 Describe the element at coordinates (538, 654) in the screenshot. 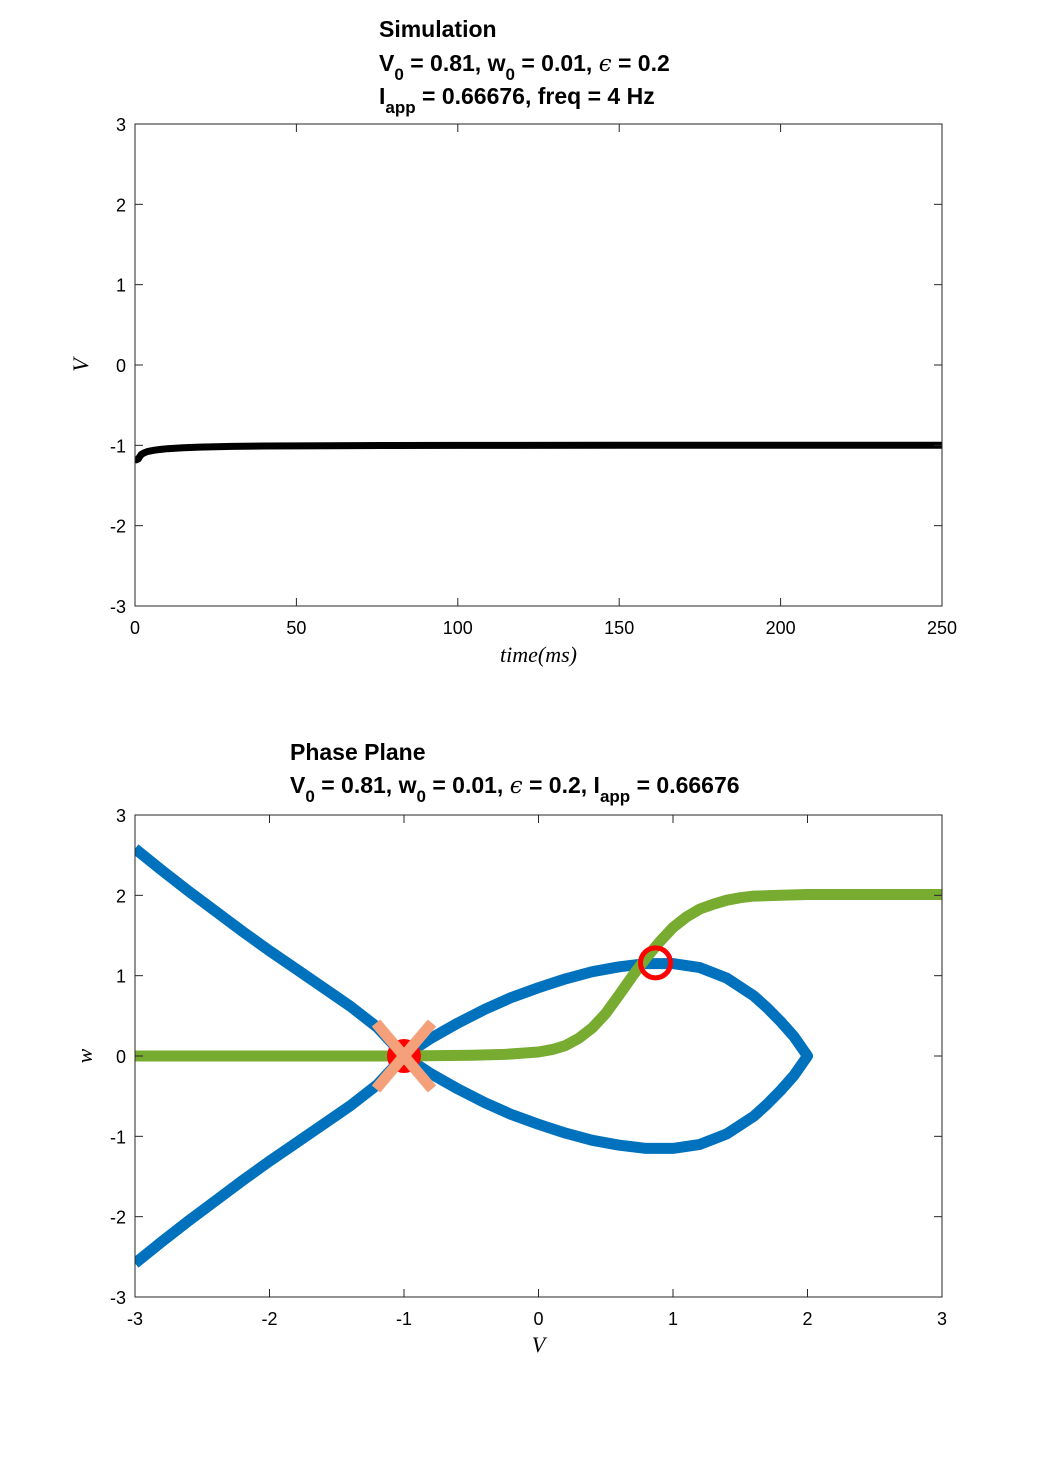

I see `x-axis-label: time(ms)` at that location.